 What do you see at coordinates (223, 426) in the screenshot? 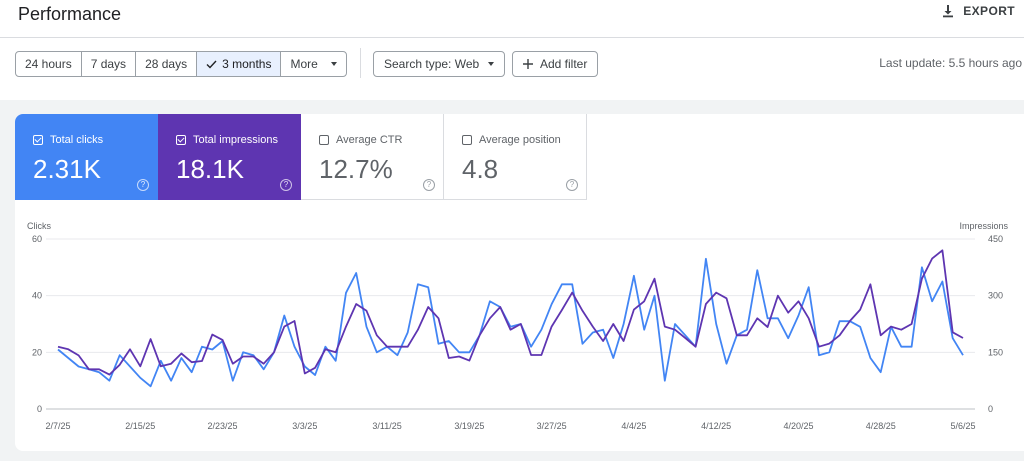
I see `x-tick-label: 2/23/25` at bounding box center [223, 426].